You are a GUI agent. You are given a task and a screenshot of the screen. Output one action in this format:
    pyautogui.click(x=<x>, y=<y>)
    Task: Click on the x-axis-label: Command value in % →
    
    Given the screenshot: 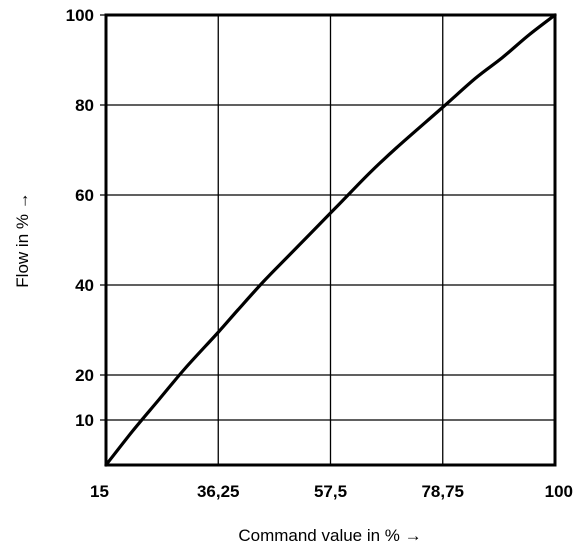 What is the action you would take?
    pyautogui.click(x=329, y=535)
    